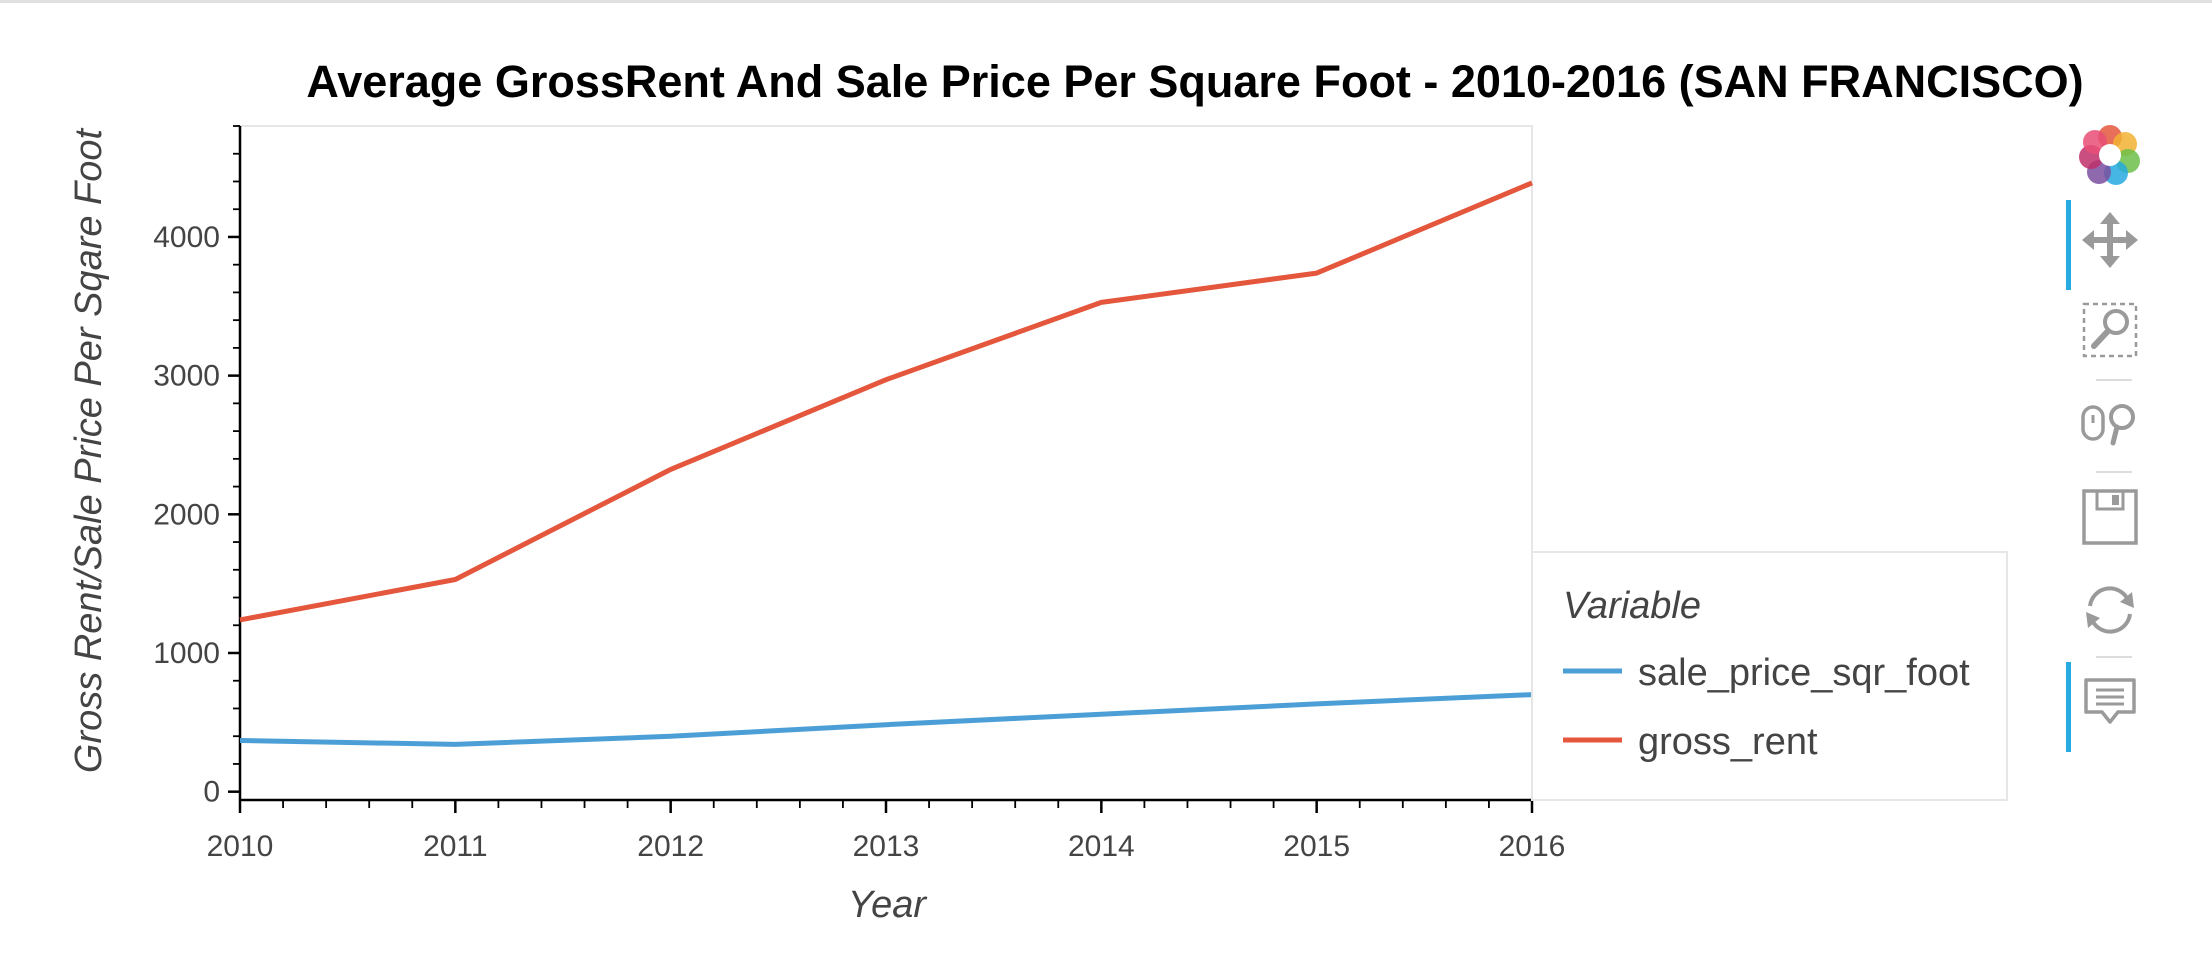 The width and height of the screenshot is (2212, 962). I want to click on y-tick-label: 1000, so click(186, 653).